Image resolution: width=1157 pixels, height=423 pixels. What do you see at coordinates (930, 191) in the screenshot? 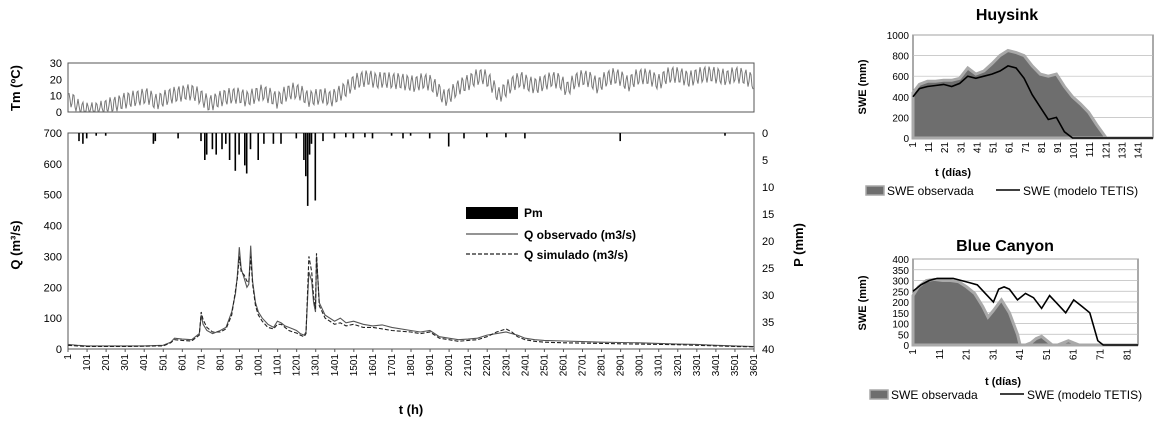
I see `huysink-legend-obs-label: SWE observada` at bounding box center [930, 191].